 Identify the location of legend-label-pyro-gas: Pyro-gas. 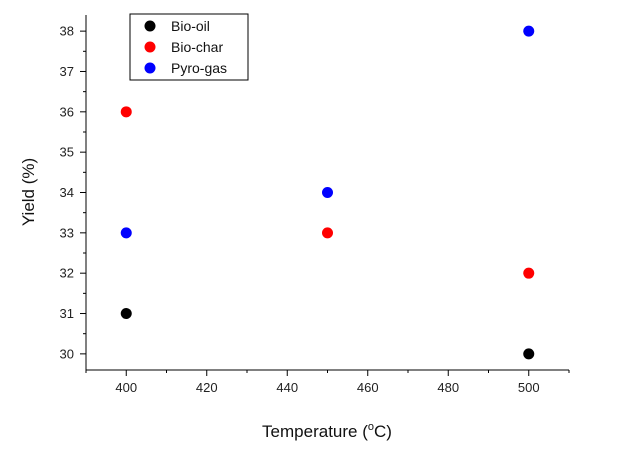
(199, 68).